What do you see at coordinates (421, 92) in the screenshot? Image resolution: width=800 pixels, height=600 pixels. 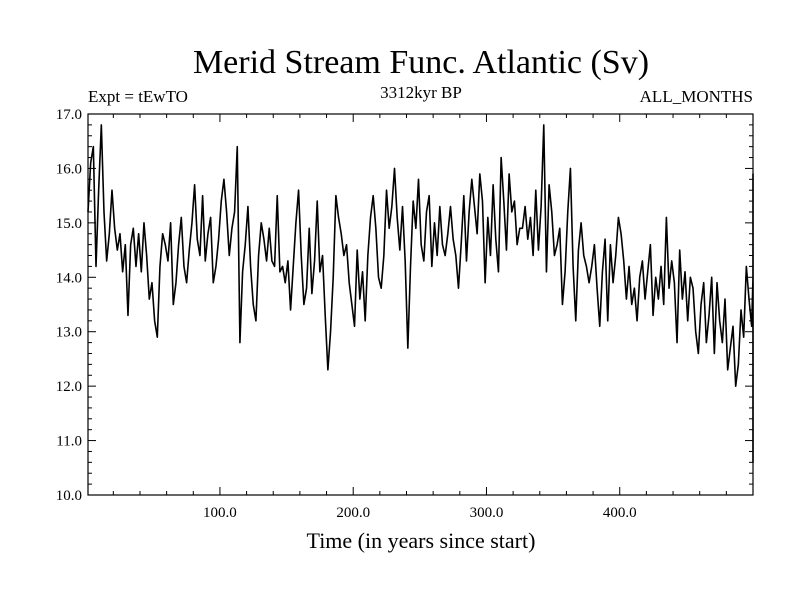 I see `period-label: 3312kyr BP` at bounding box center [421, 92].